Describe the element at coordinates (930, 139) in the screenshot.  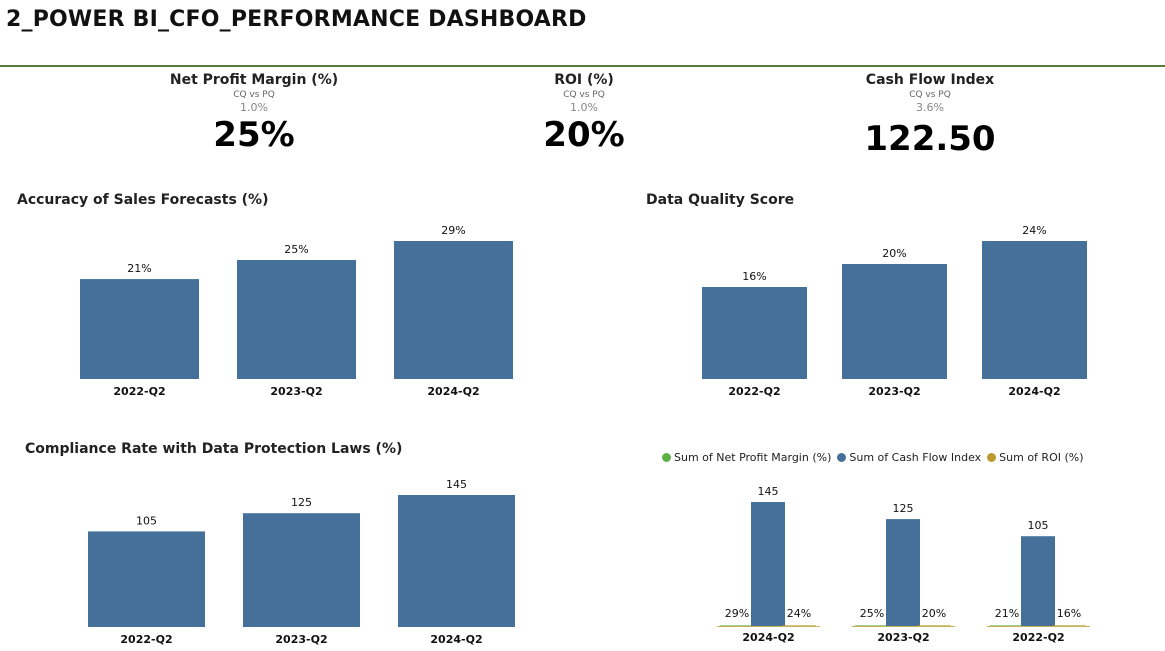
I see `kpi-value: 122.50` at that location.